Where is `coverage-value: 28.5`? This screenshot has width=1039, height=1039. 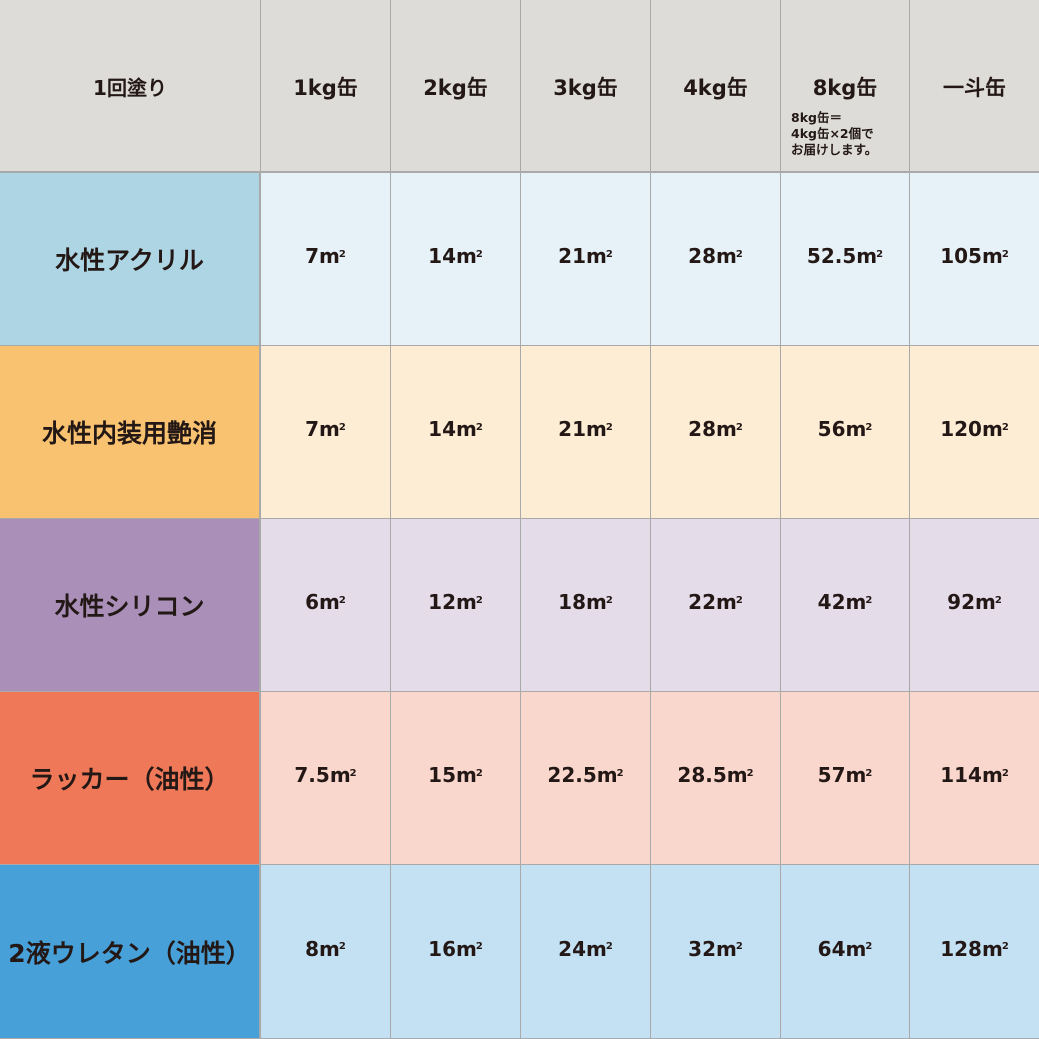 coverage-value: 28.5 is located at coordinates (702, 775).